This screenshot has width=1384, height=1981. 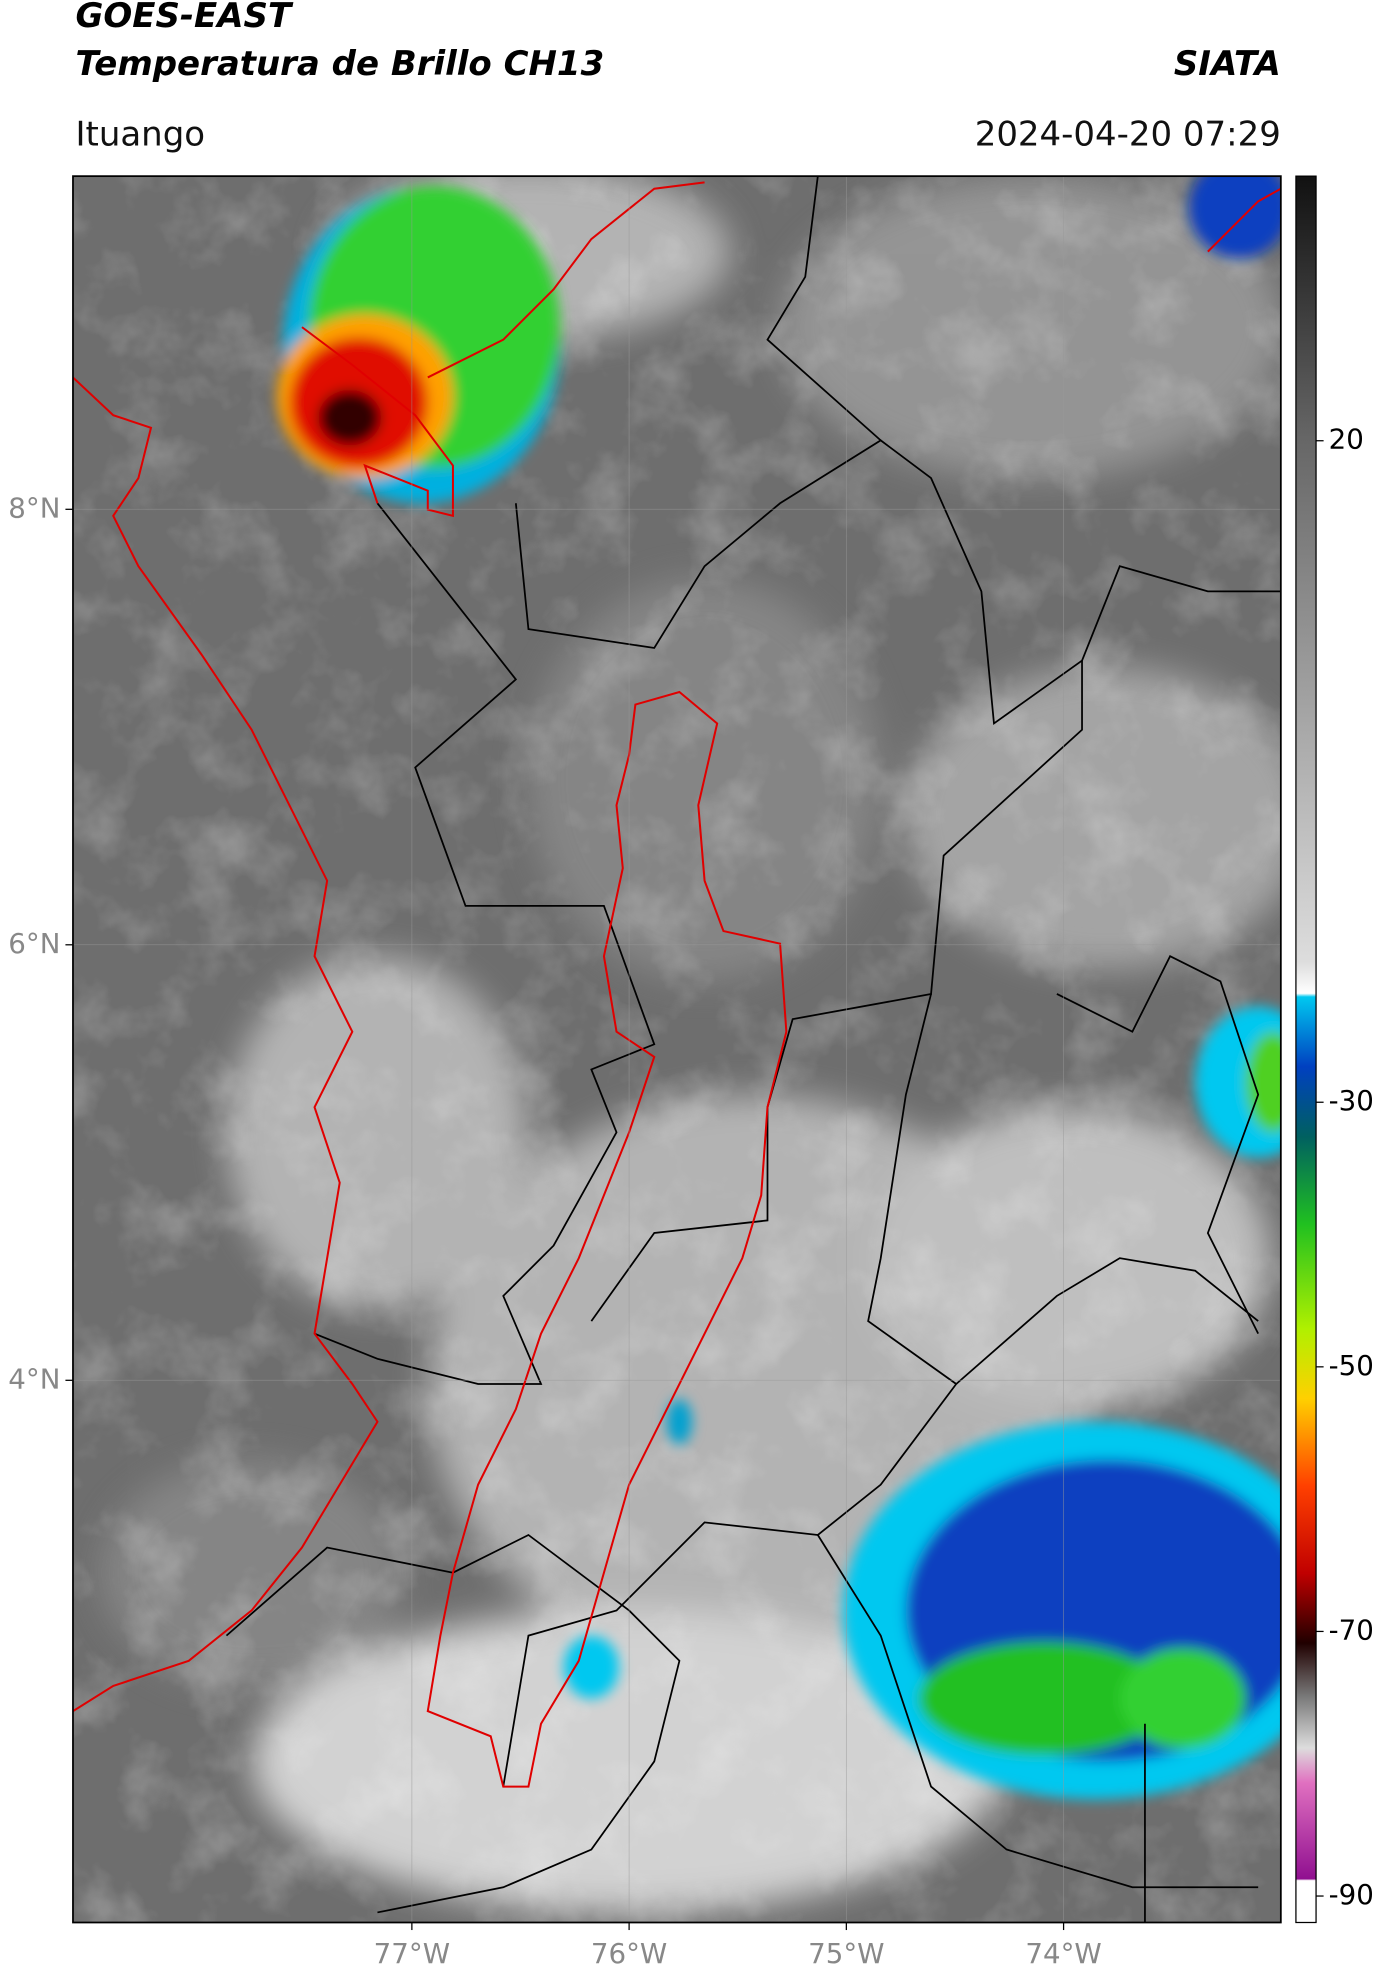 I want to click on x-tick-label: 77°W, so click(x=412, y=1953).